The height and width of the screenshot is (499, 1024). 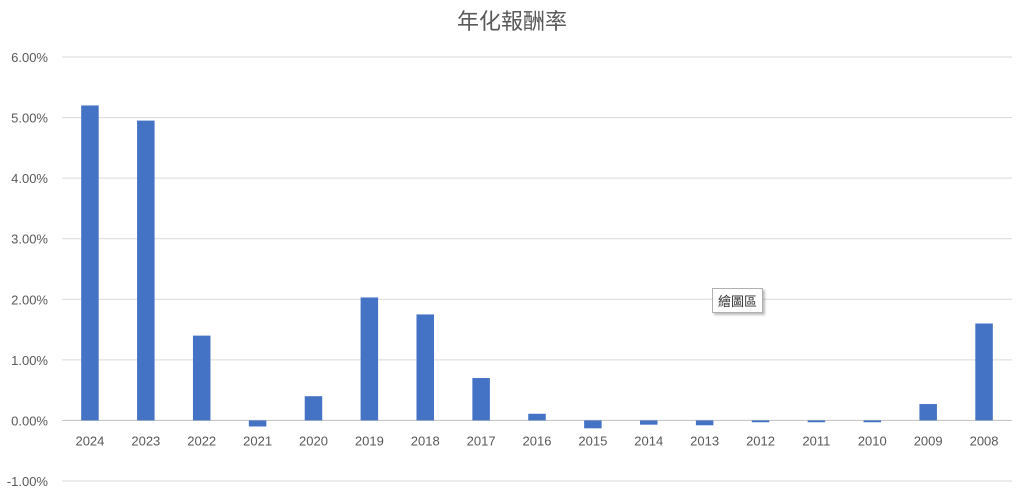 I want to click on x-tick-label: 2021, so click(x=257, y=440).